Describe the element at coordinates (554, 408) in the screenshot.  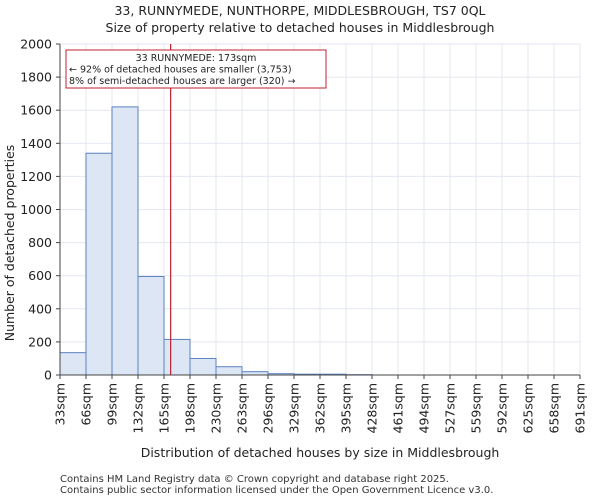
I see `x-tick-label: 658sqm` at that location.